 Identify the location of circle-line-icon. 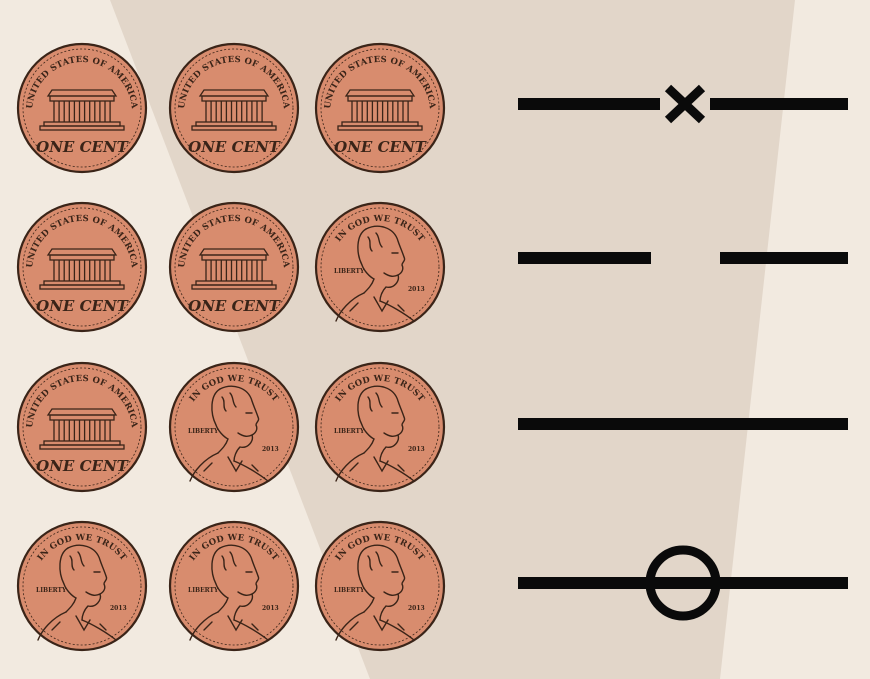
(683, 583).